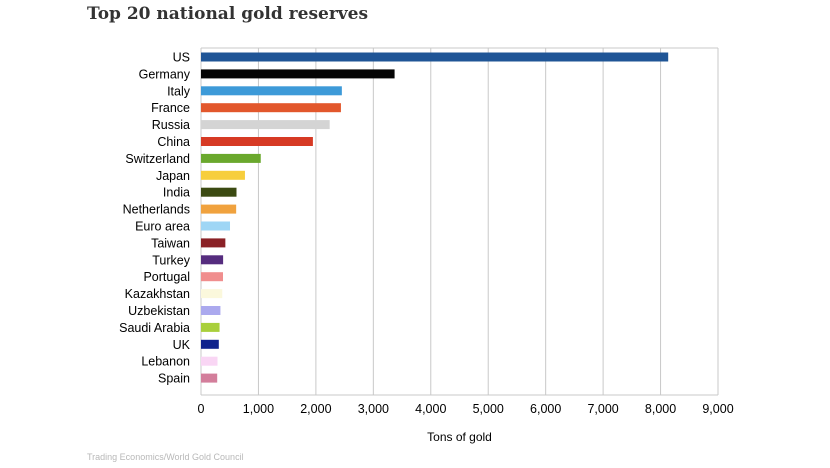 Image resolution: width=830 pixels, height=468 pixels. Describe the element at coordinates (166, 277) in the screenshot. I see `category-label: Portugal` at that location.